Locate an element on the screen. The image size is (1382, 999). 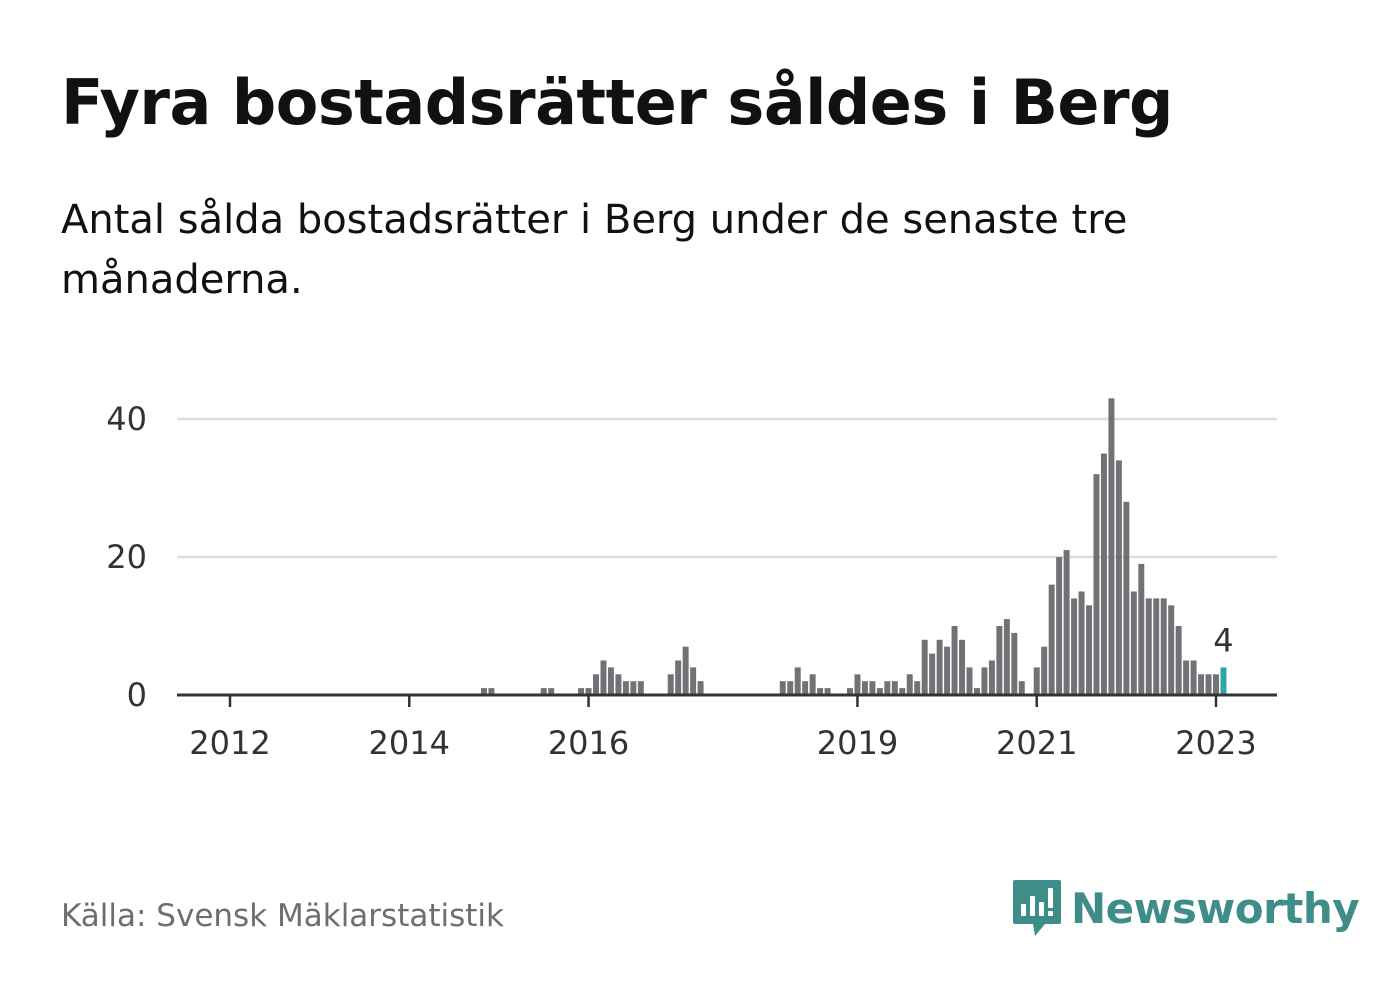
x-tick-label-2021: 2021 is located at coordinates (1036, 743).